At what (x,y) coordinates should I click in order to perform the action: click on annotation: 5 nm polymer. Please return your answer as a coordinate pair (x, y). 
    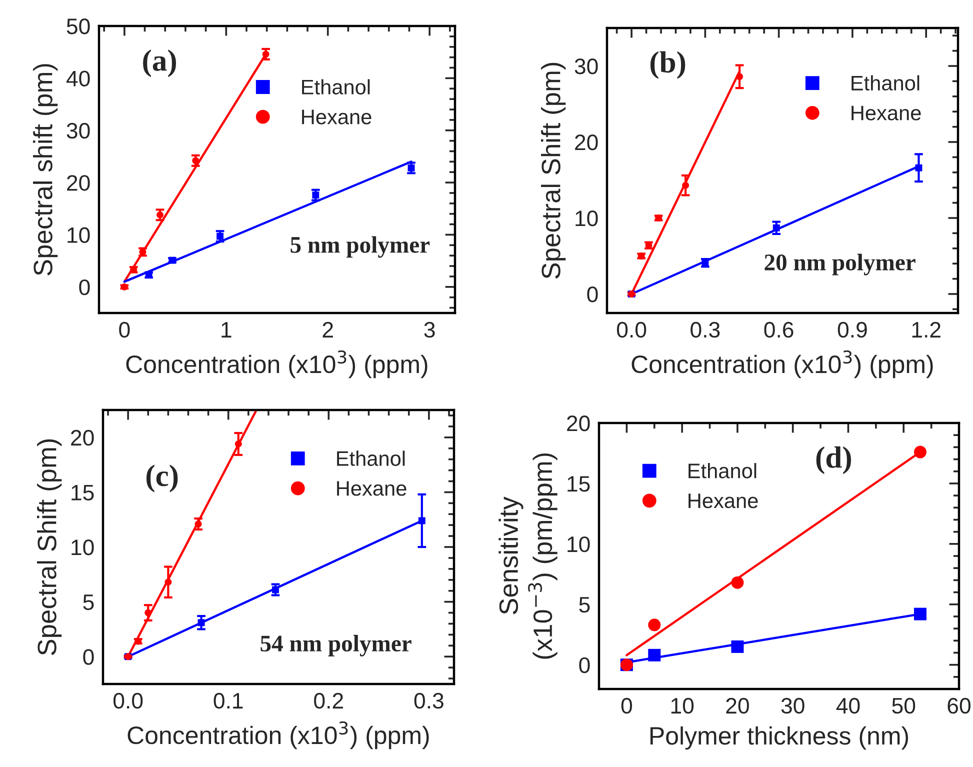
    Looking at the image, I should click on (360, 247).